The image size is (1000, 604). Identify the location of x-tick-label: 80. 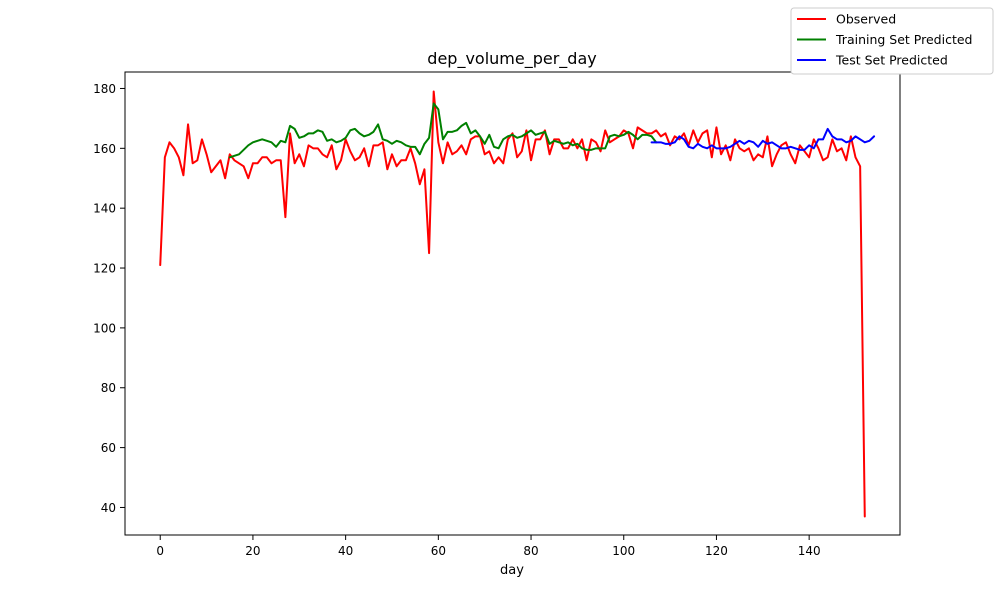
(530, 551).